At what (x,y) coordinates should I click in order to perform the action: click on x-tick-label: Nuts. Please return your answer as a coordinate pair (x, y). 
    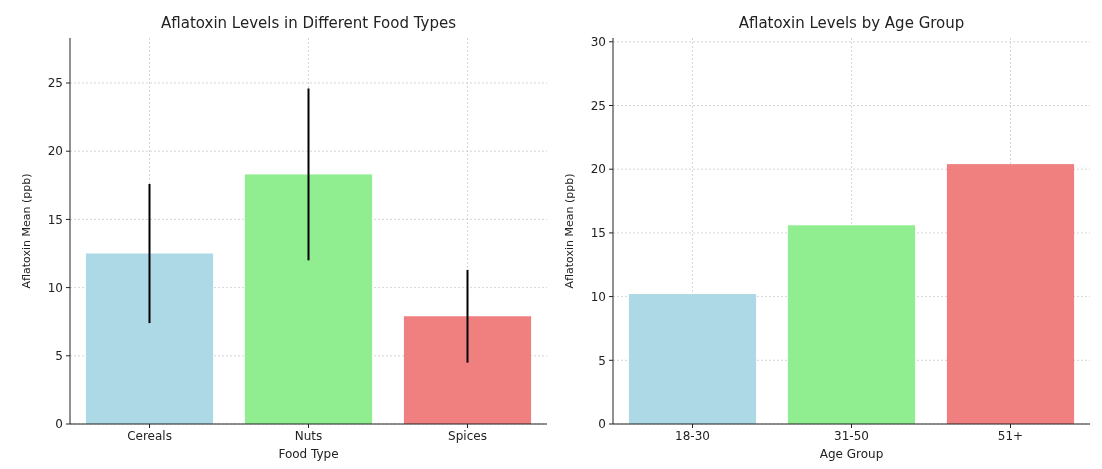
    Looking at the image, I should click on (308, 436).